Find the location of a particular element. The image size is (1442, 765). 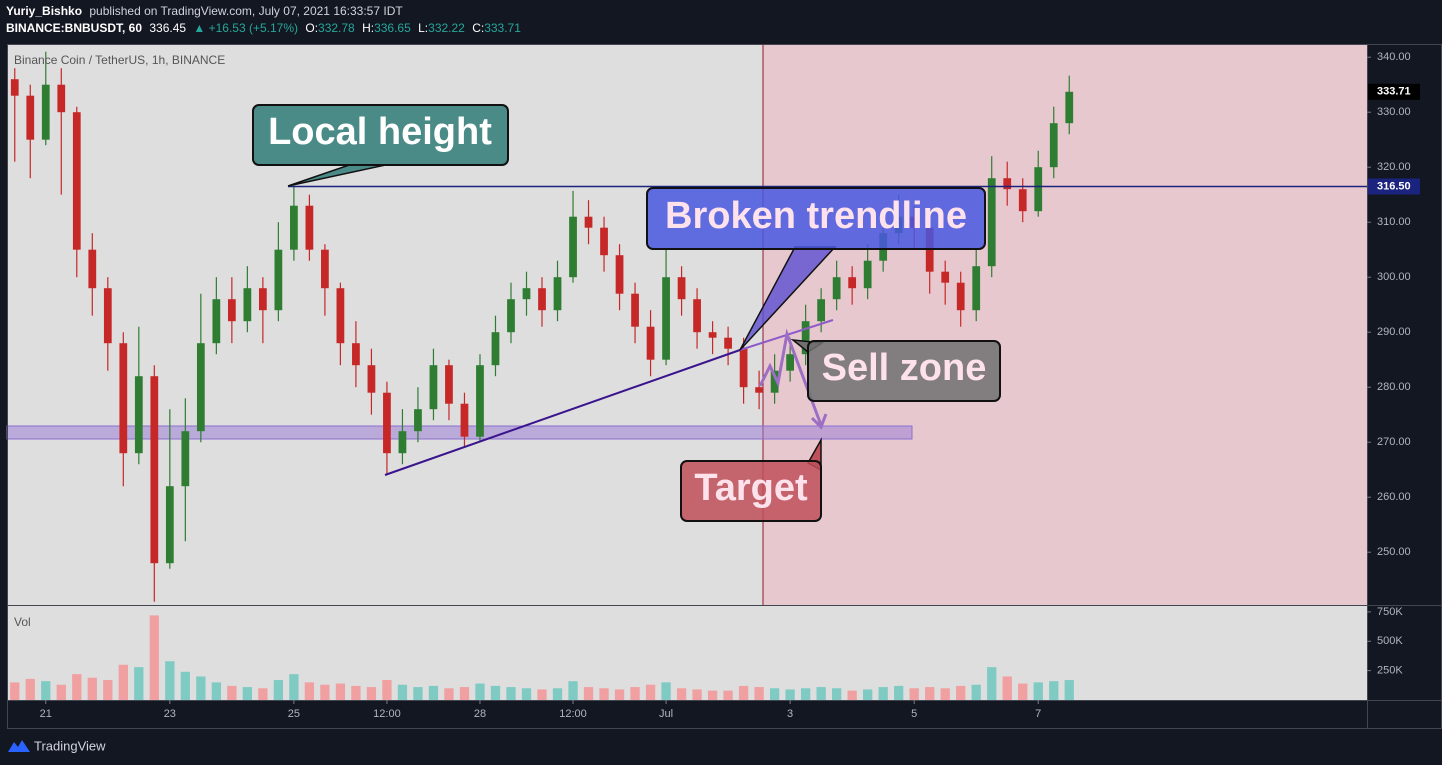

brand: TradingView is located at coordinates (70, 745).